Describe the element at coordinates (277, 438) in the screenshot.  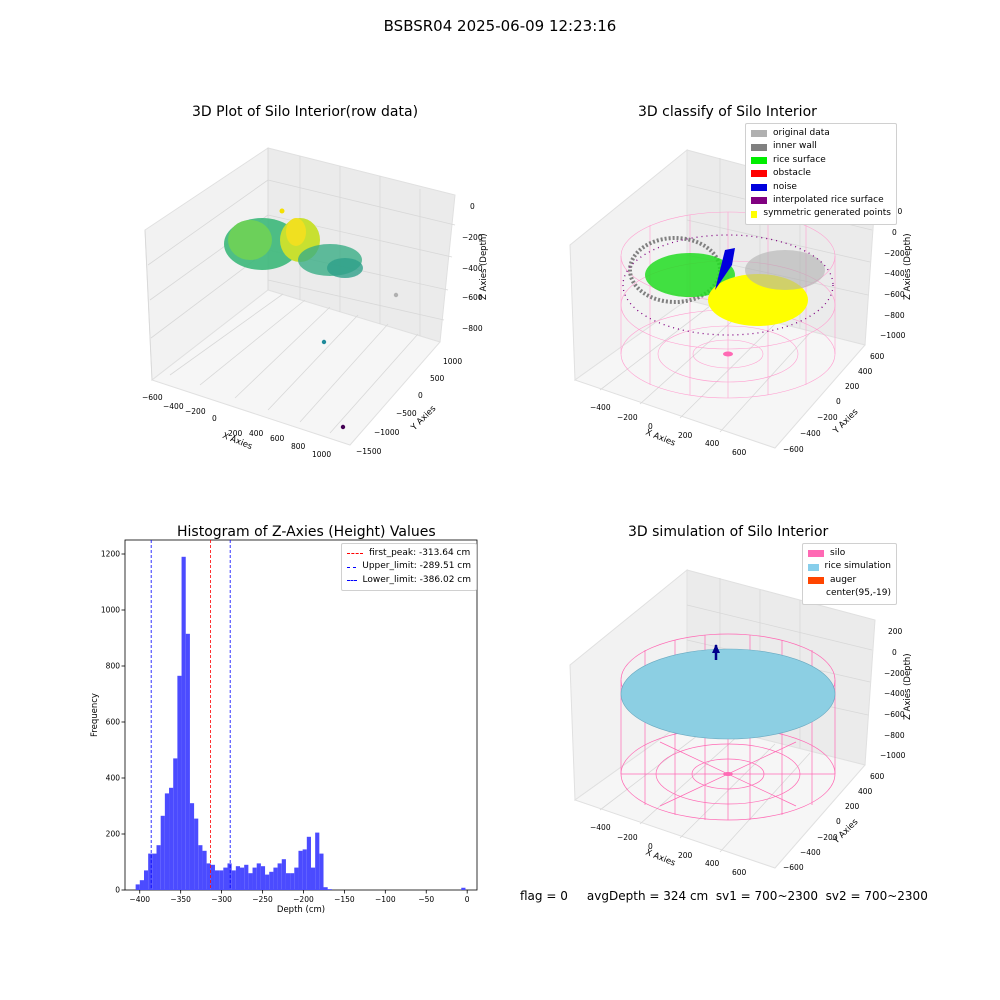
I see `raw-x-tick: 600` at that location.